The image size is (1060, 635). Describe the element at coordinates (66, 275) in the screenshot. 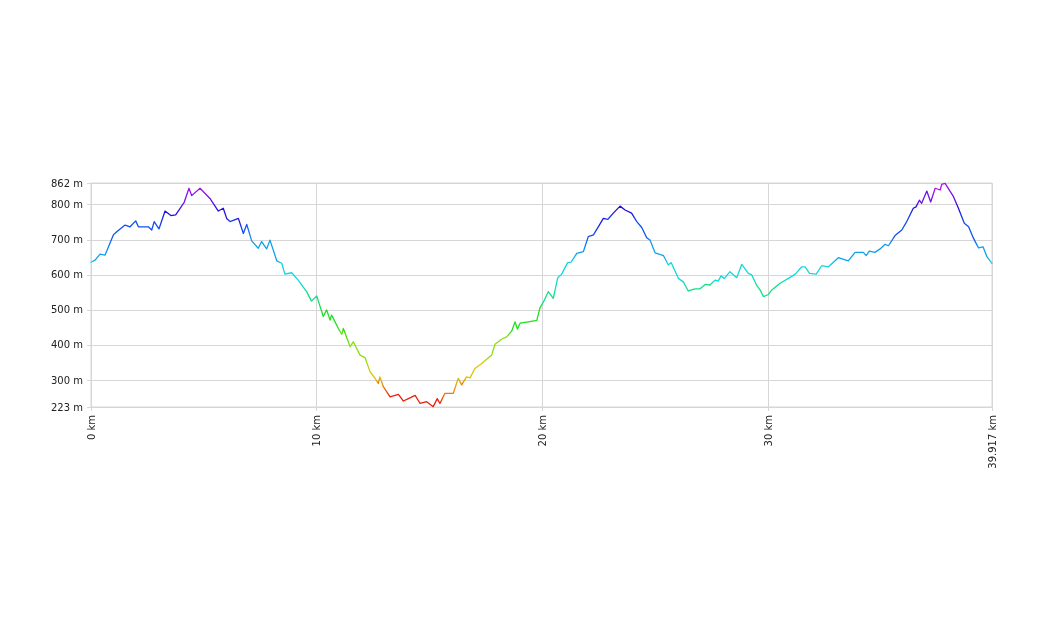

I see `y-tick-label: 600 m` at that location.